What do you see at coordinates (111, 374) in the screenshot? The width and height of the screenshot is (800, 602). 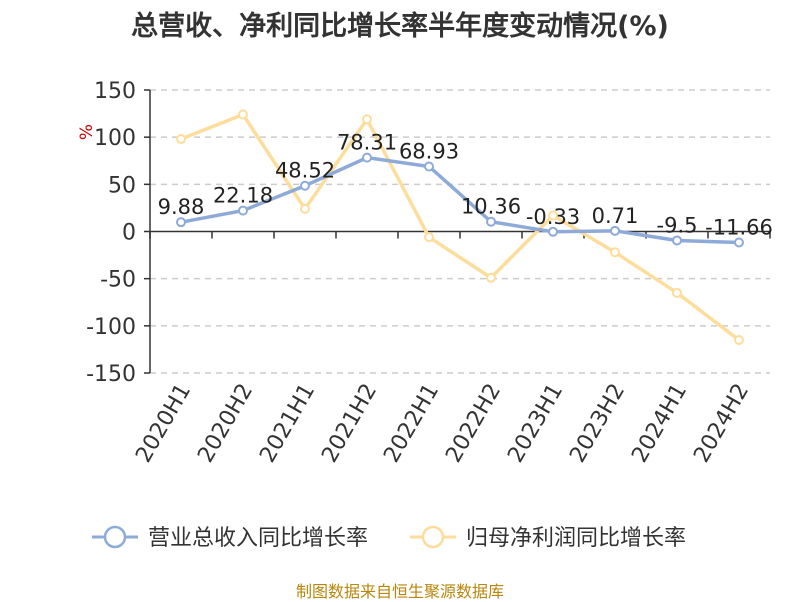 I see `y-tick-label-6: -150` at bounding box center [111, 374].